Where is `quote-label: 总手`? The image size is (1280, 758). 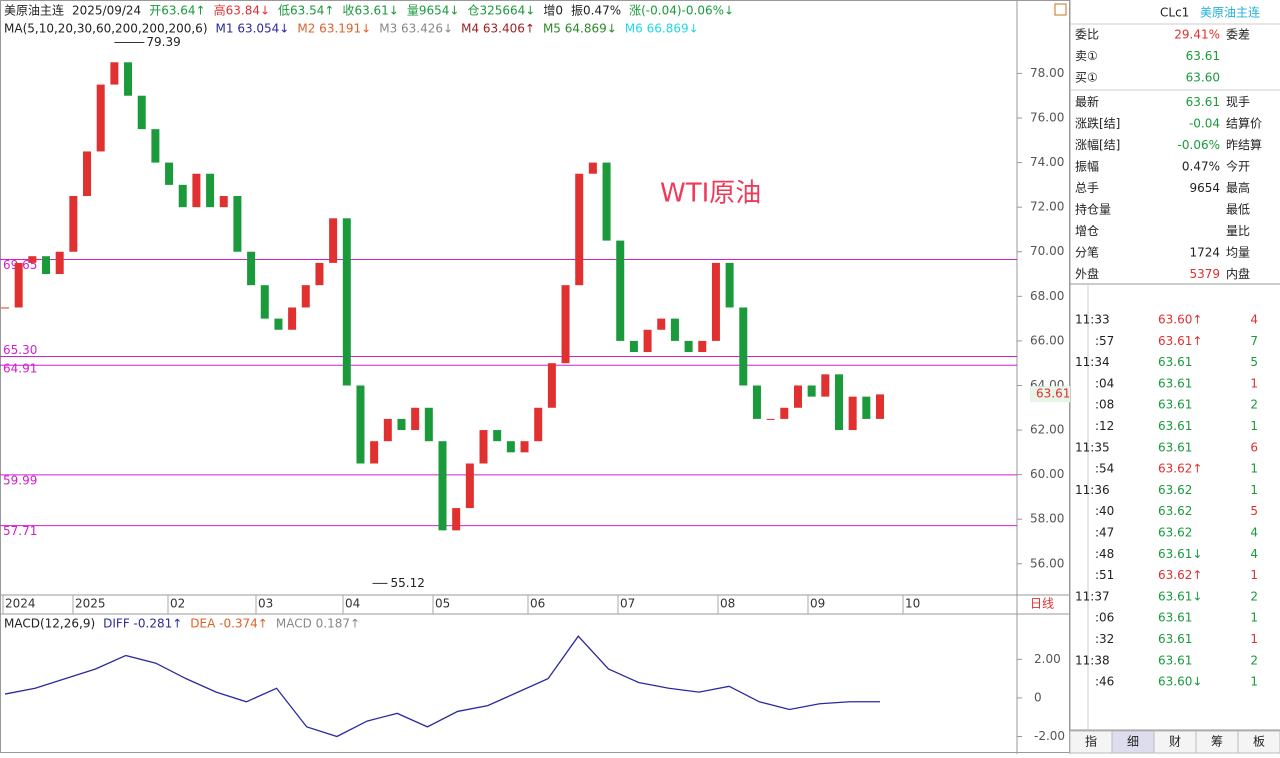 quote-label: 总手 is located at coordinates (1087, 188).